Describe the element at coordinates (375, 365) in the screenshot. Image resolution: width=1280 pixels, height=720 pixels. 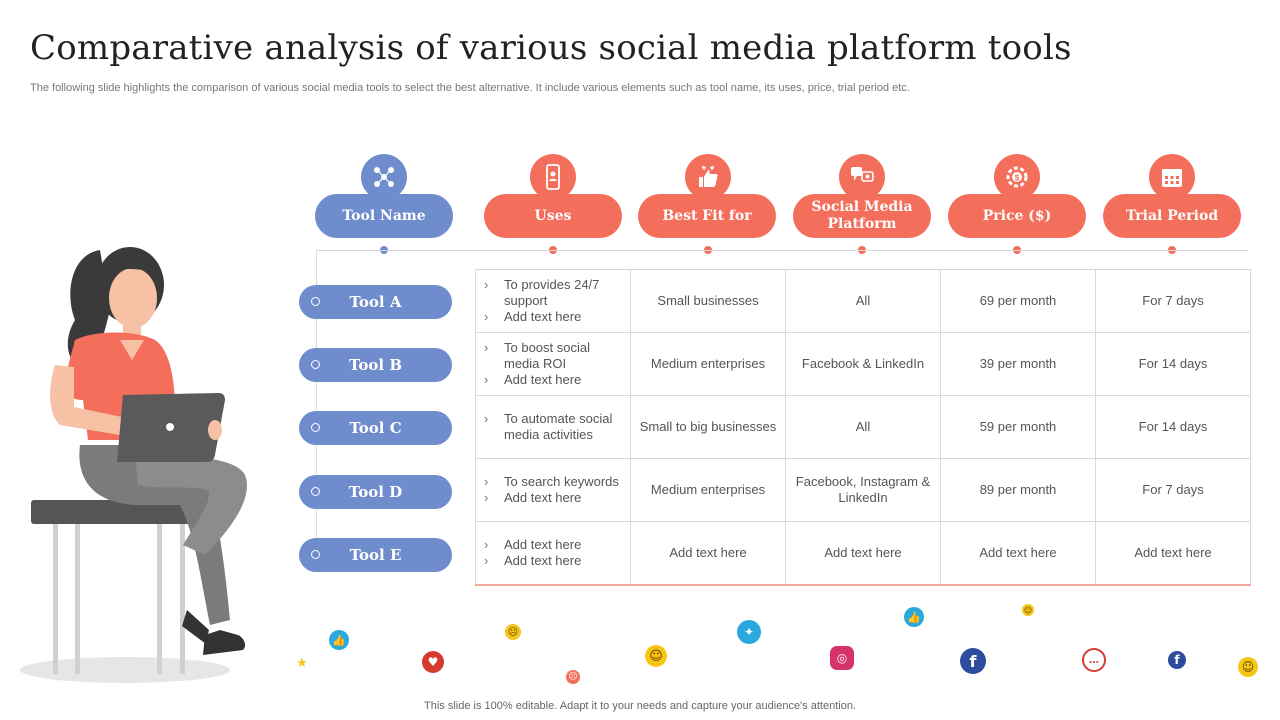
I see `tool-pill: Tool B` at that location.